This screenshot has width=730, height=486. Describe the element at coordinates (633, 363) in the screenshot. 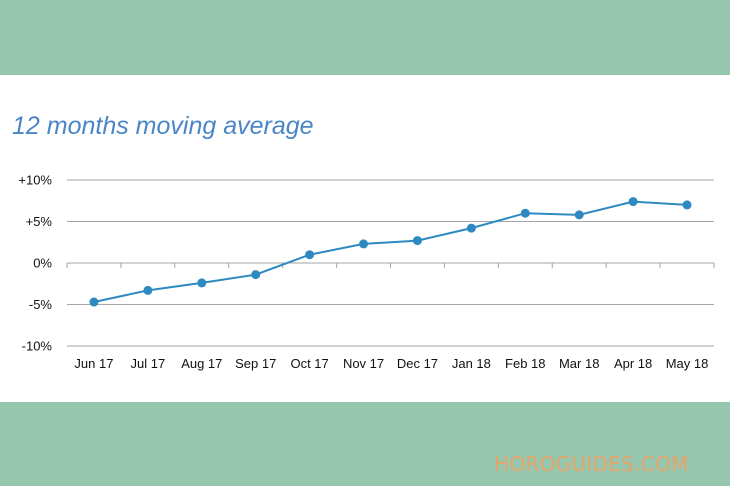

I see `x-tick-label: Apr 18` at that location.